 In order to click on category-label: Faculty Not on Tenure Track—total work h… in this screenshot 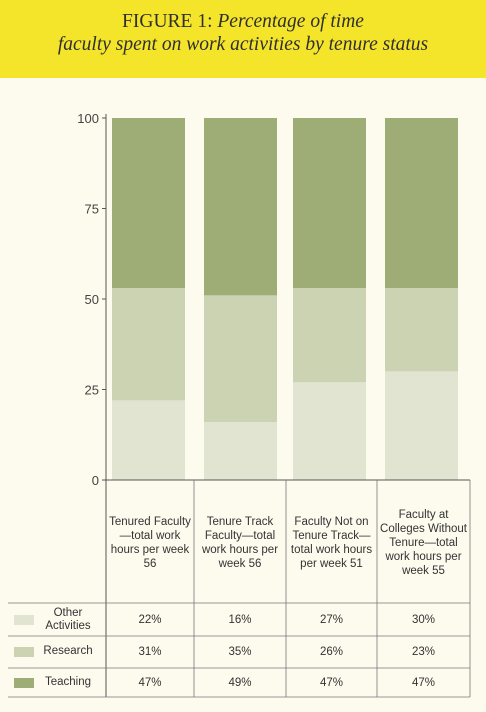, I will do `click(331, 542)`.